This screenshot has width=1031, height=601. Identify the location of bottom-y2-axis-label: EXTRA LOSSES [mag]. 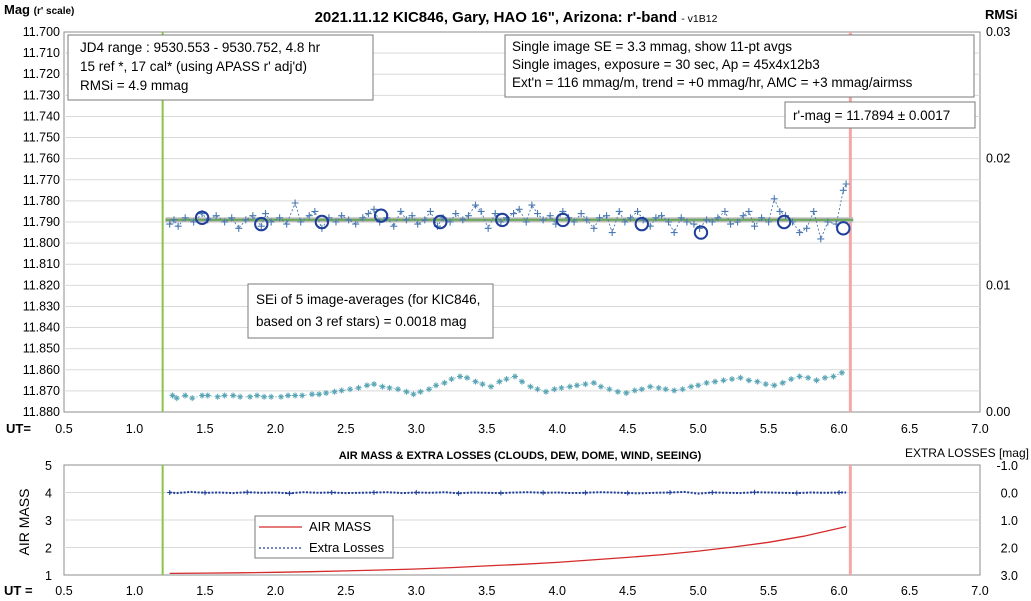
(967, 453).